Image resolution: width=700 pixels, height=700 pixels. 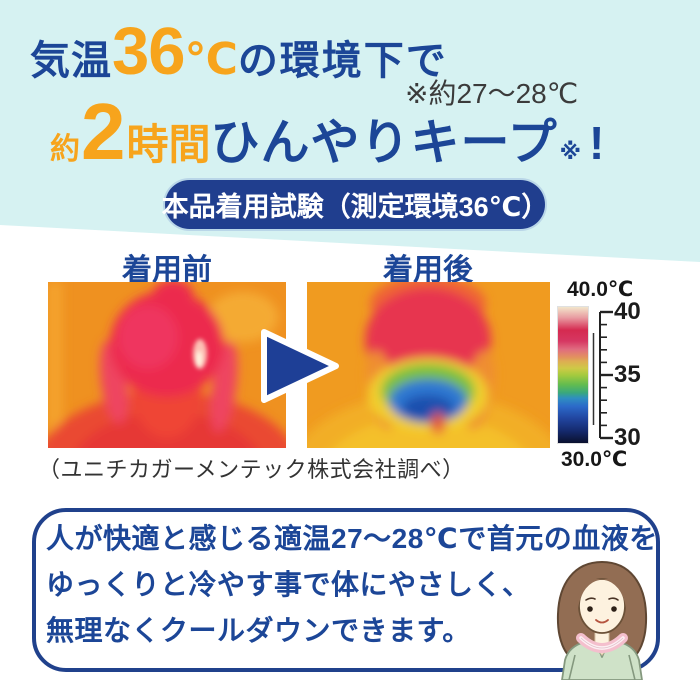 What do you see at coordinates (627, 437) in the screenshot?
I see `scale-tick-30: 30` at bounding box center [627, 437].